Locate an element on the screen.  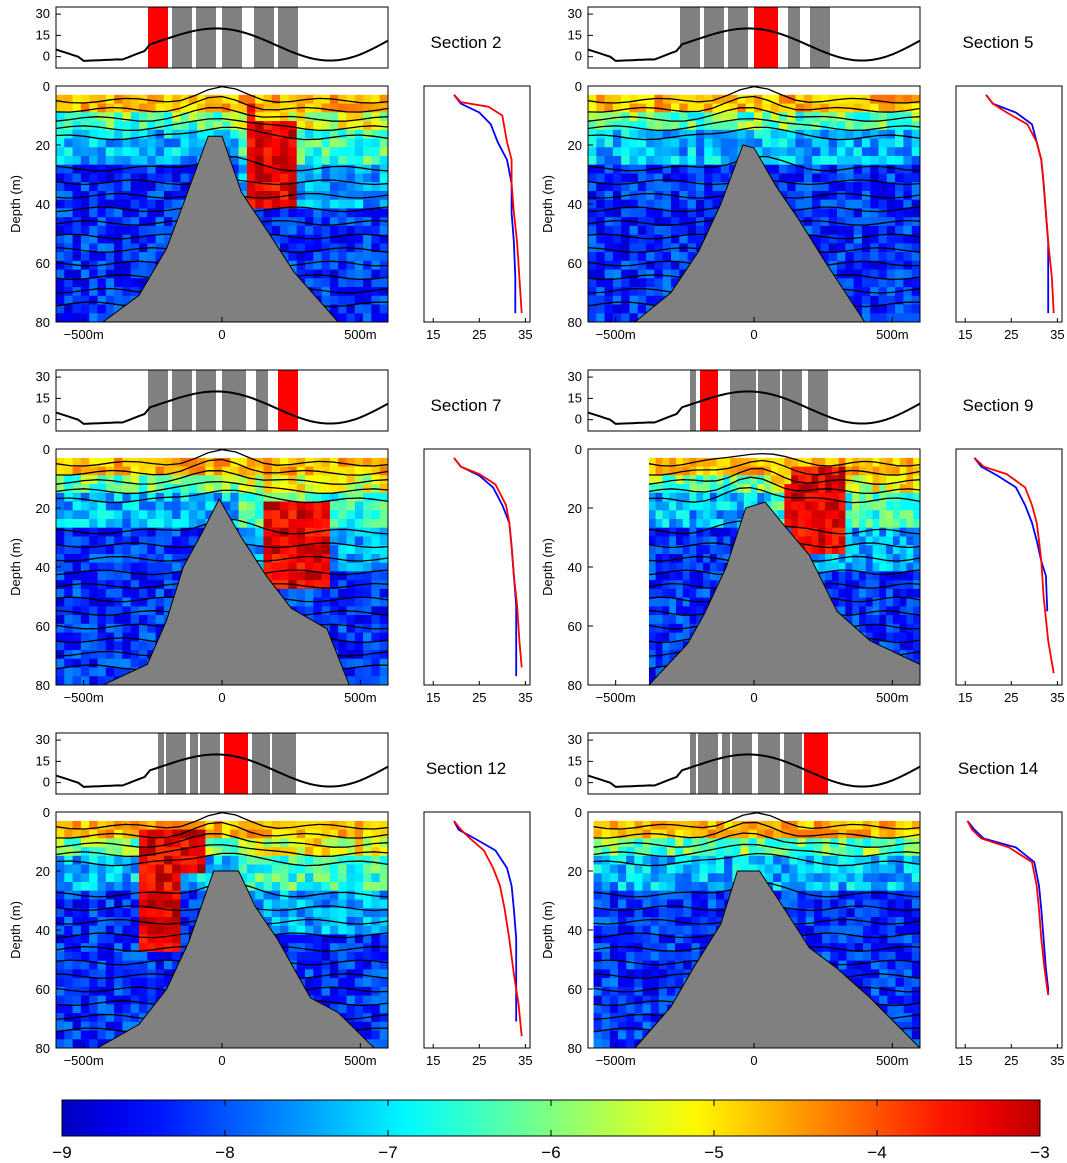
isopycnal-contour is located at coordinates (222, 114).